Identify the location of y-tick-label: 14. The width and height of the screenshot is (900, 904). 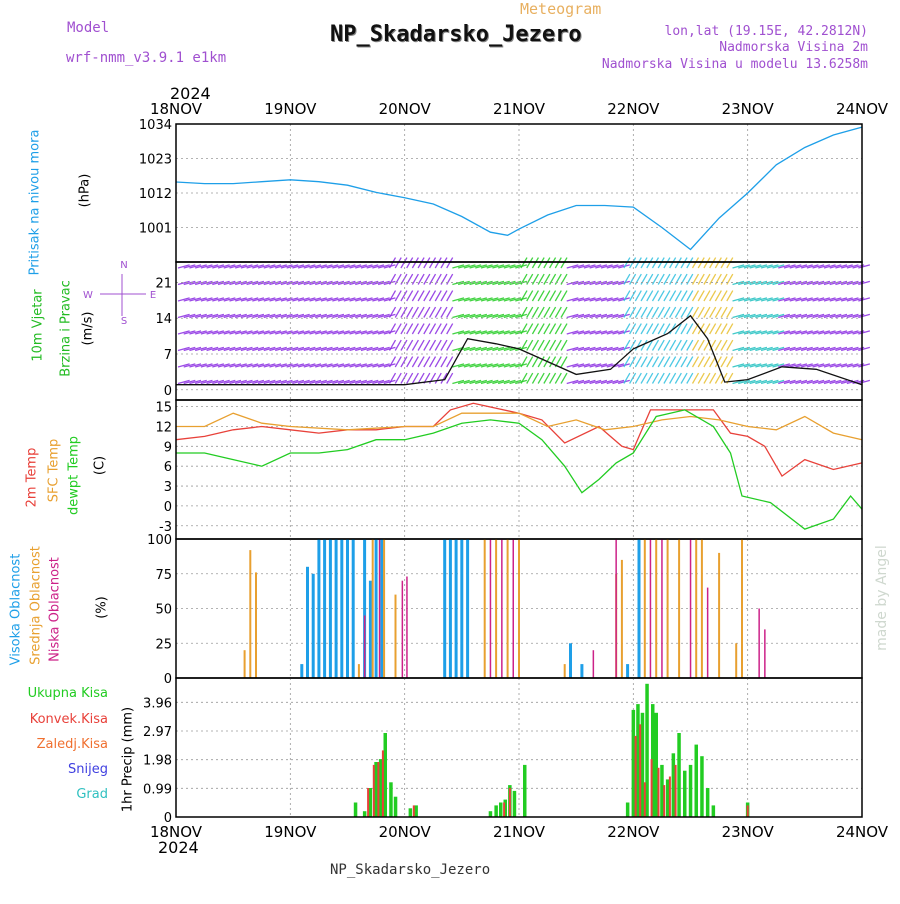
(163, 319).